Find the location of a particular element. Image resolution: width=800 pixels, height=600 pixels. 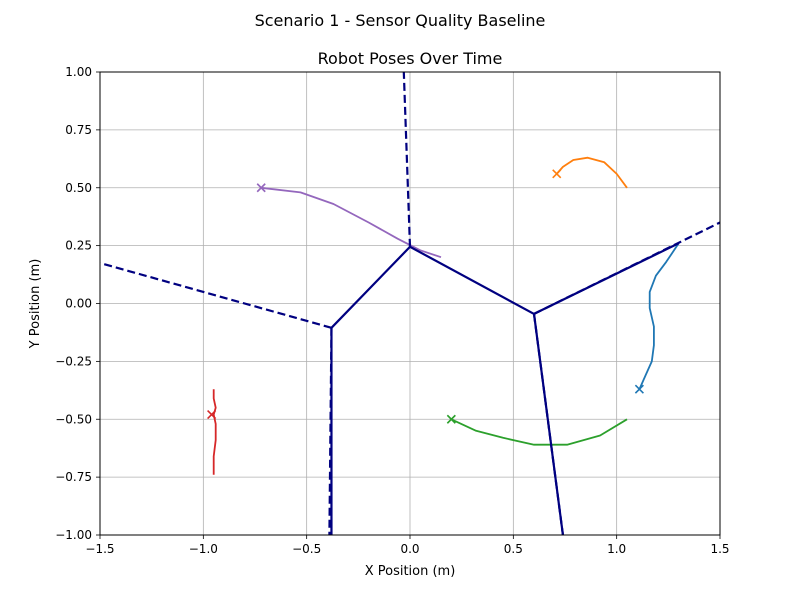

y-tick-label: −1.00 is located at coordinates (73, 535).